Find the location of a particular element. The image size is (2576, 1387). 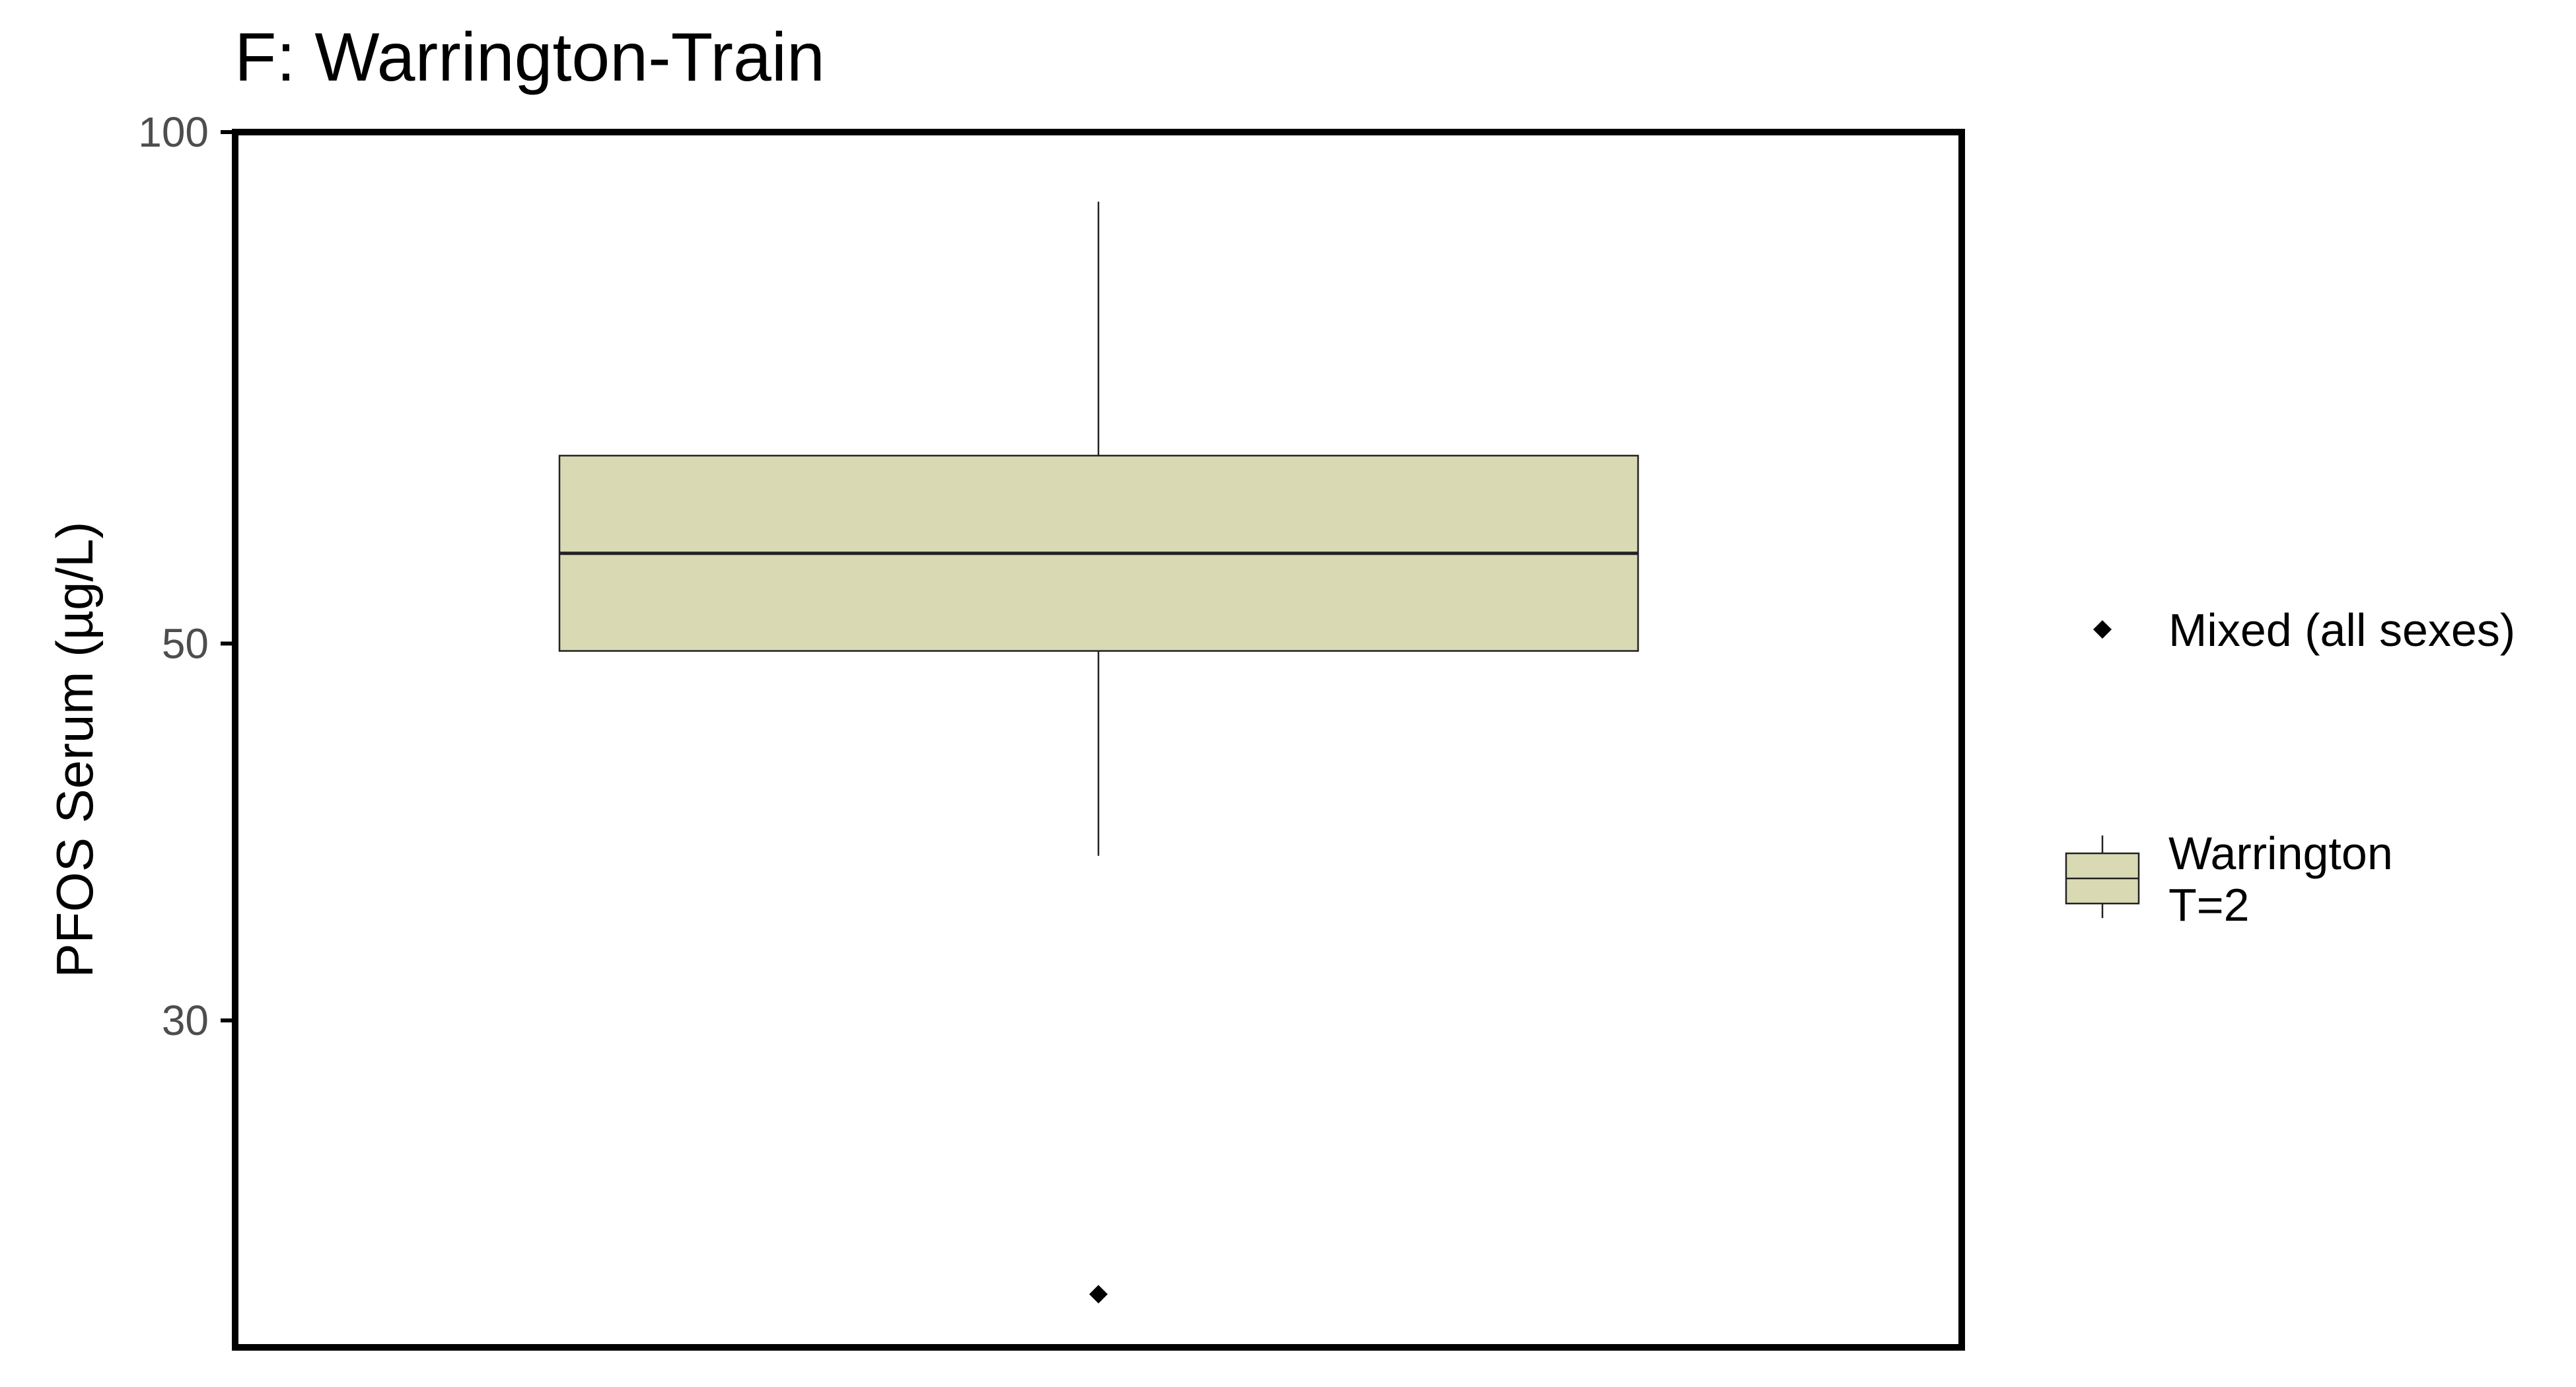

y-tick-label-100: 100 is located at coordinates (174, 132).